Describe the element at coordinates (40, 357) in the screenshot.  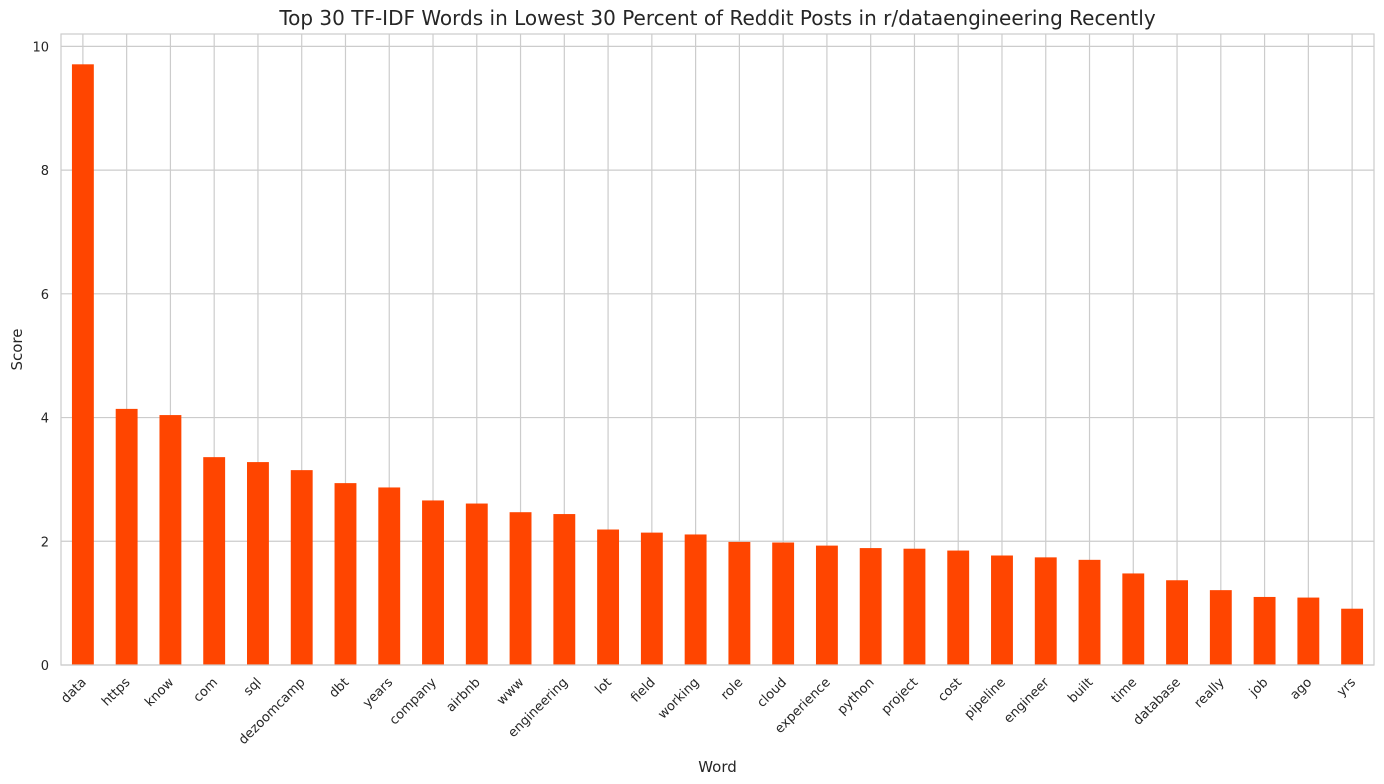
I see `y-tick-labels: 0 2 4 6 8 10` at that location.